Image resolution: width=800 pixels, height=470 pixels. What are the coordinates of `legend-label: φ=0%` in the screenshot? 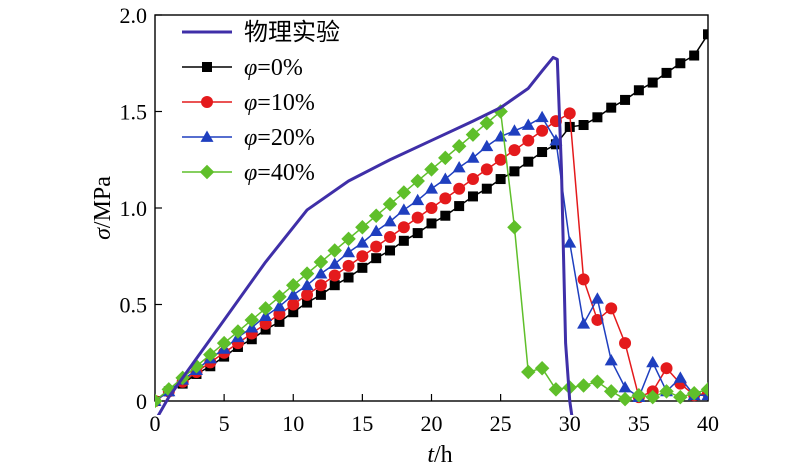 It's located at (273, 68).